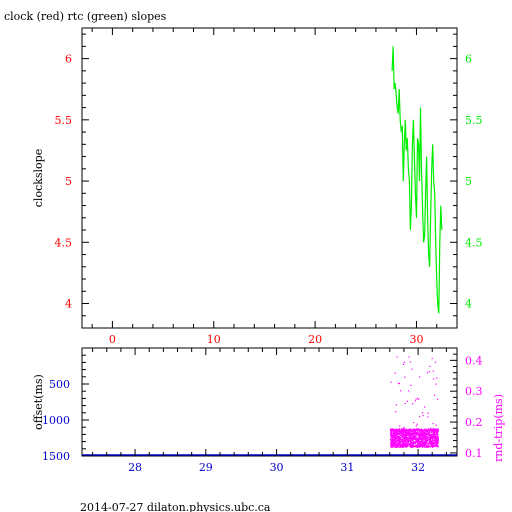 This screenshot has width=512, height=512. Describe the element at coordinates (498, 428) in the screenshot. I see `round-trip-axis-label: rnd-trip(ms)` at that location.